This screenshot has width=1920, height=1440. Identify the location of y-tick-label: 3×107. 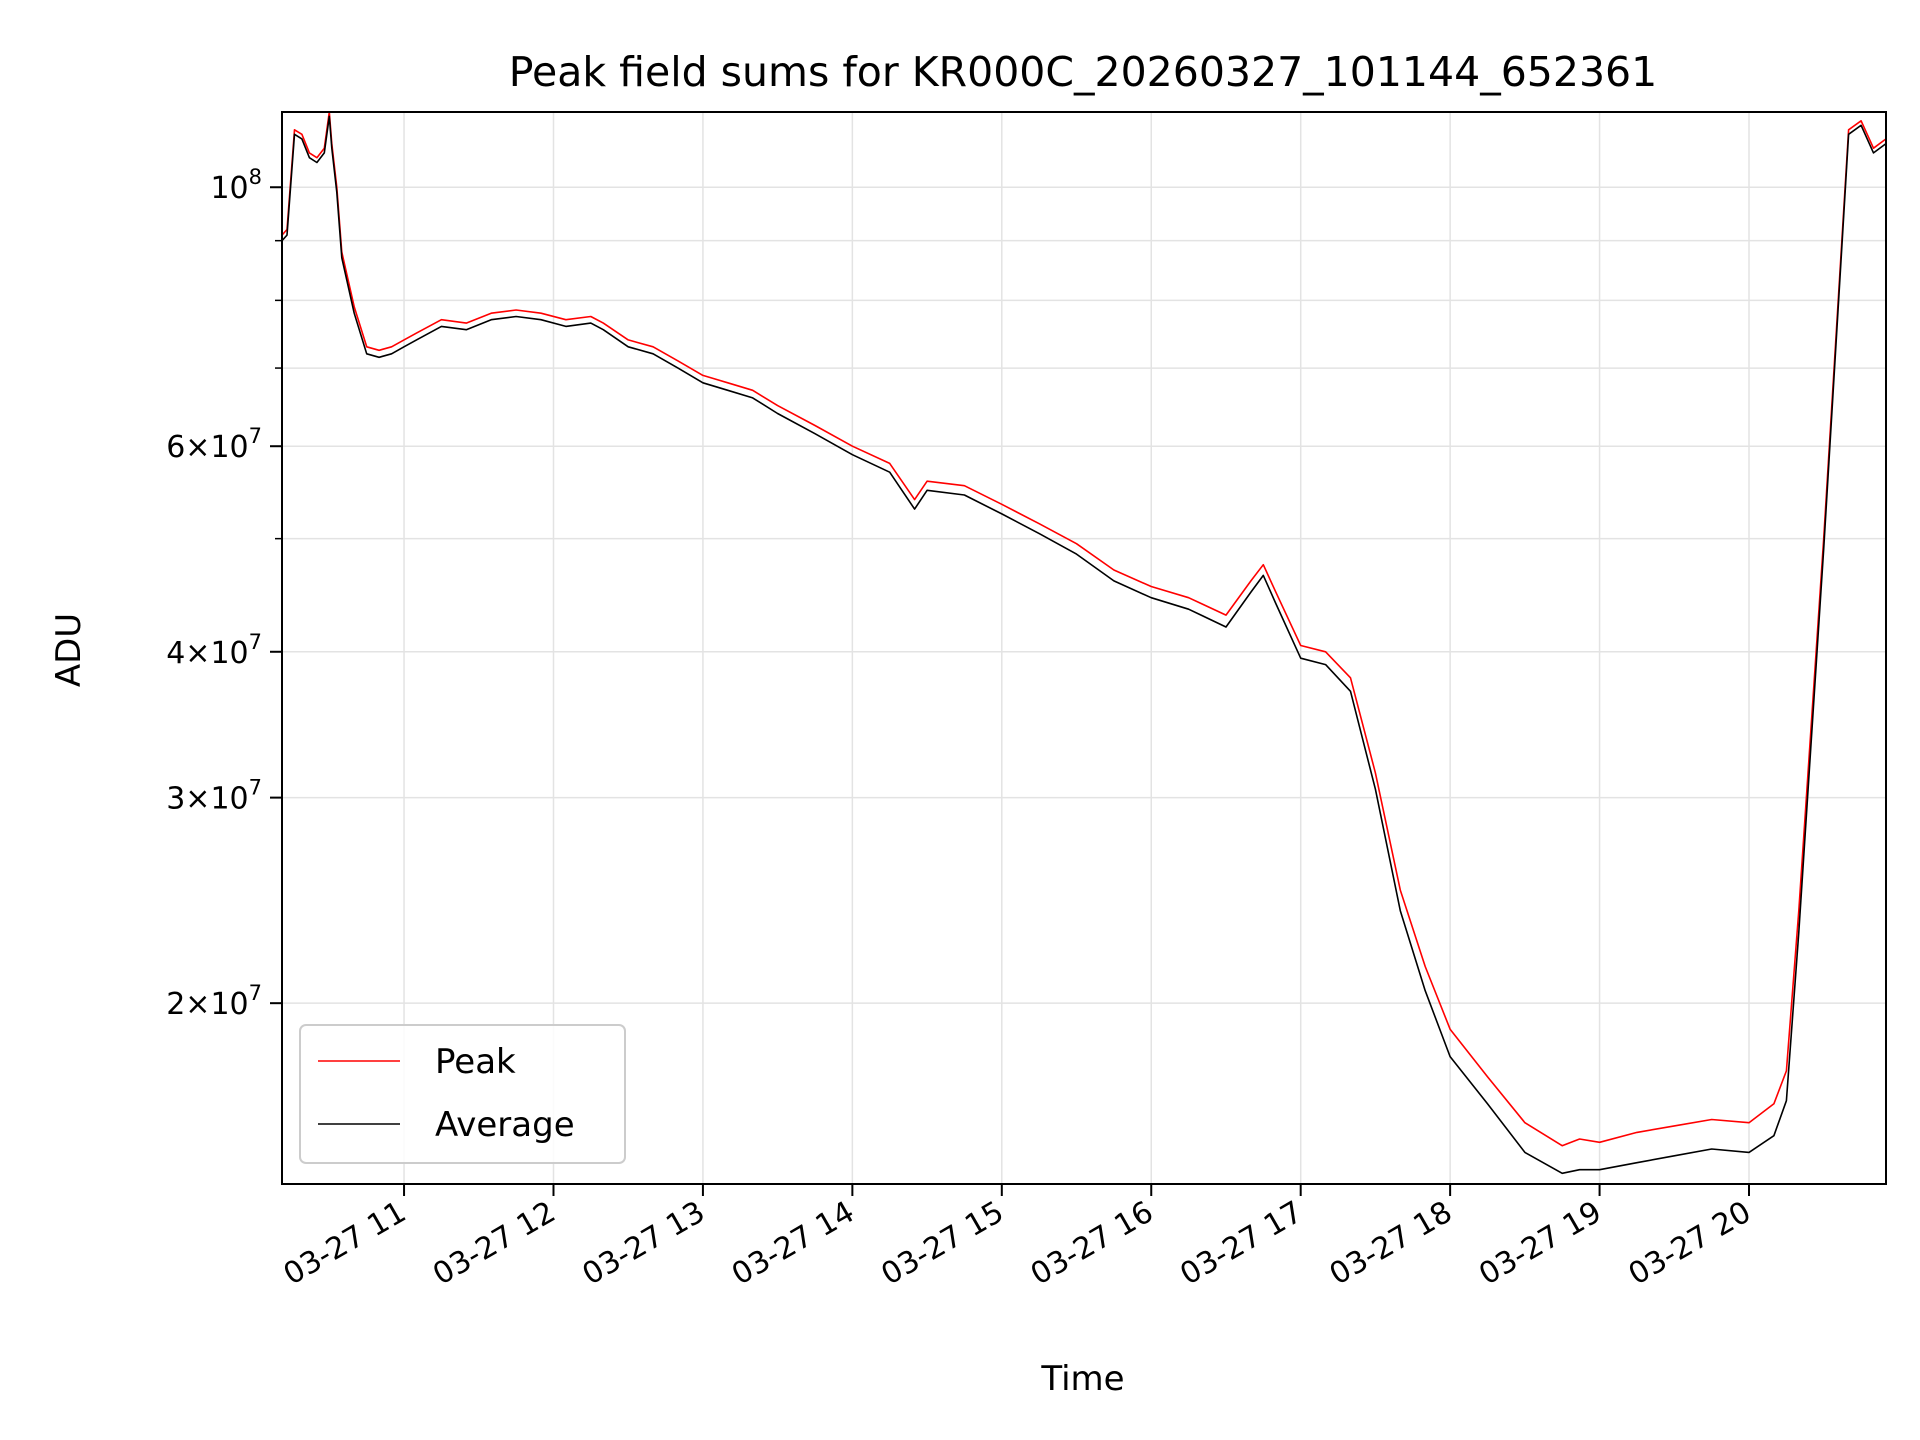
(214, 796).